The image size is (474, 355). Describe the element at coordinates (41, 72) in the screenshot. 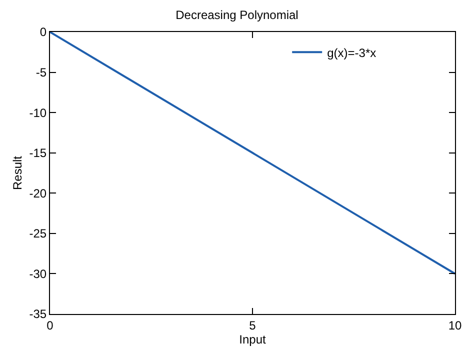

I see `y-tick-label: -5` at that location.